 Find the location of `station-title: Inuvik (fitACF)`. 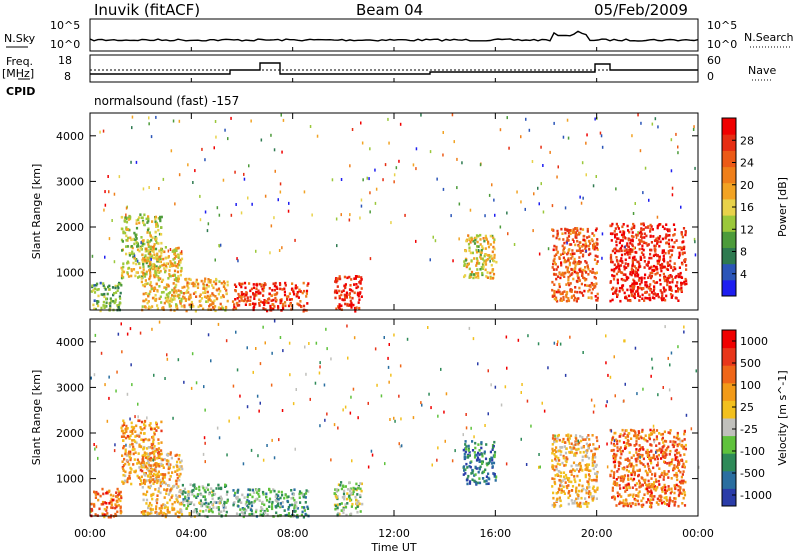

station-title: Inuvik (fitACF) is located at coordinates (147, 10).